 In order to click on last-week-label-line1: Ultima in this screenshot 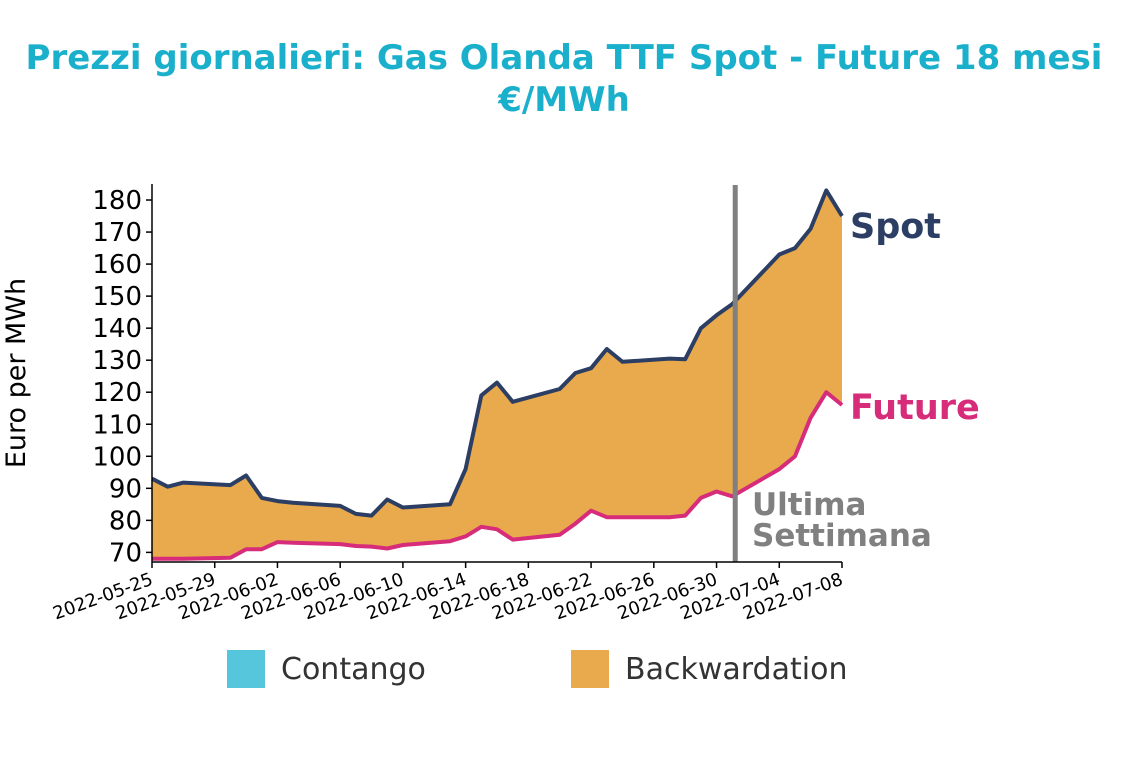, I will do `click(809, 505)`.